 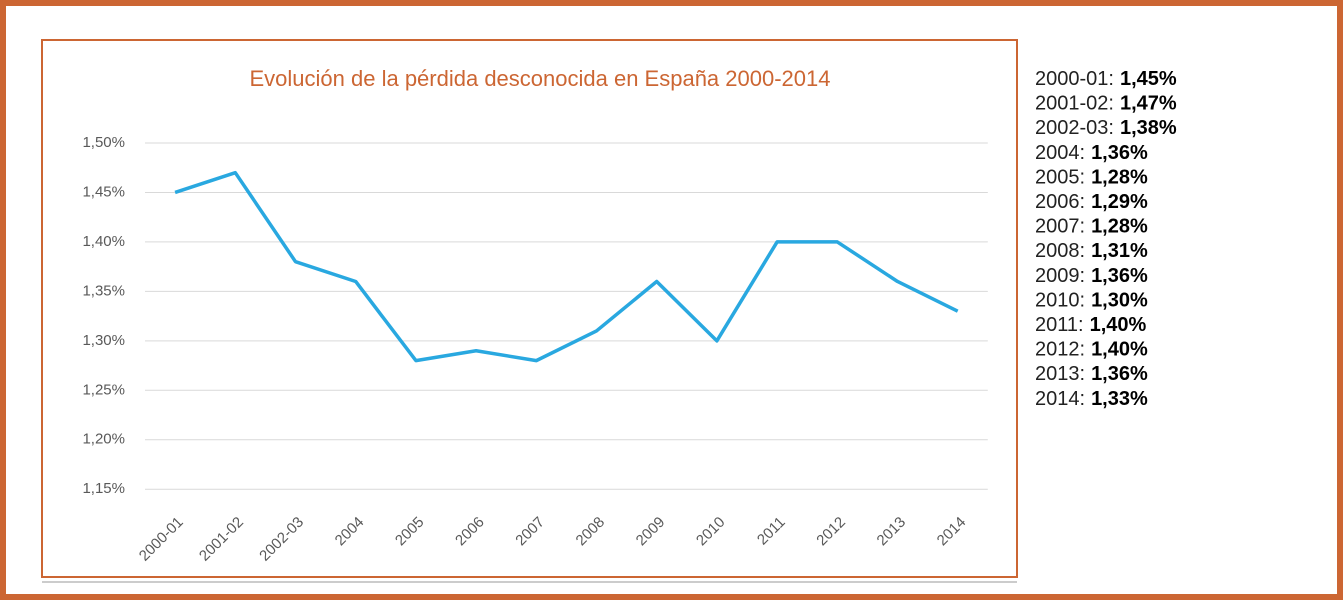 I want to click on list-item: 2009: 1,36%, so click(x=1091, y=276).